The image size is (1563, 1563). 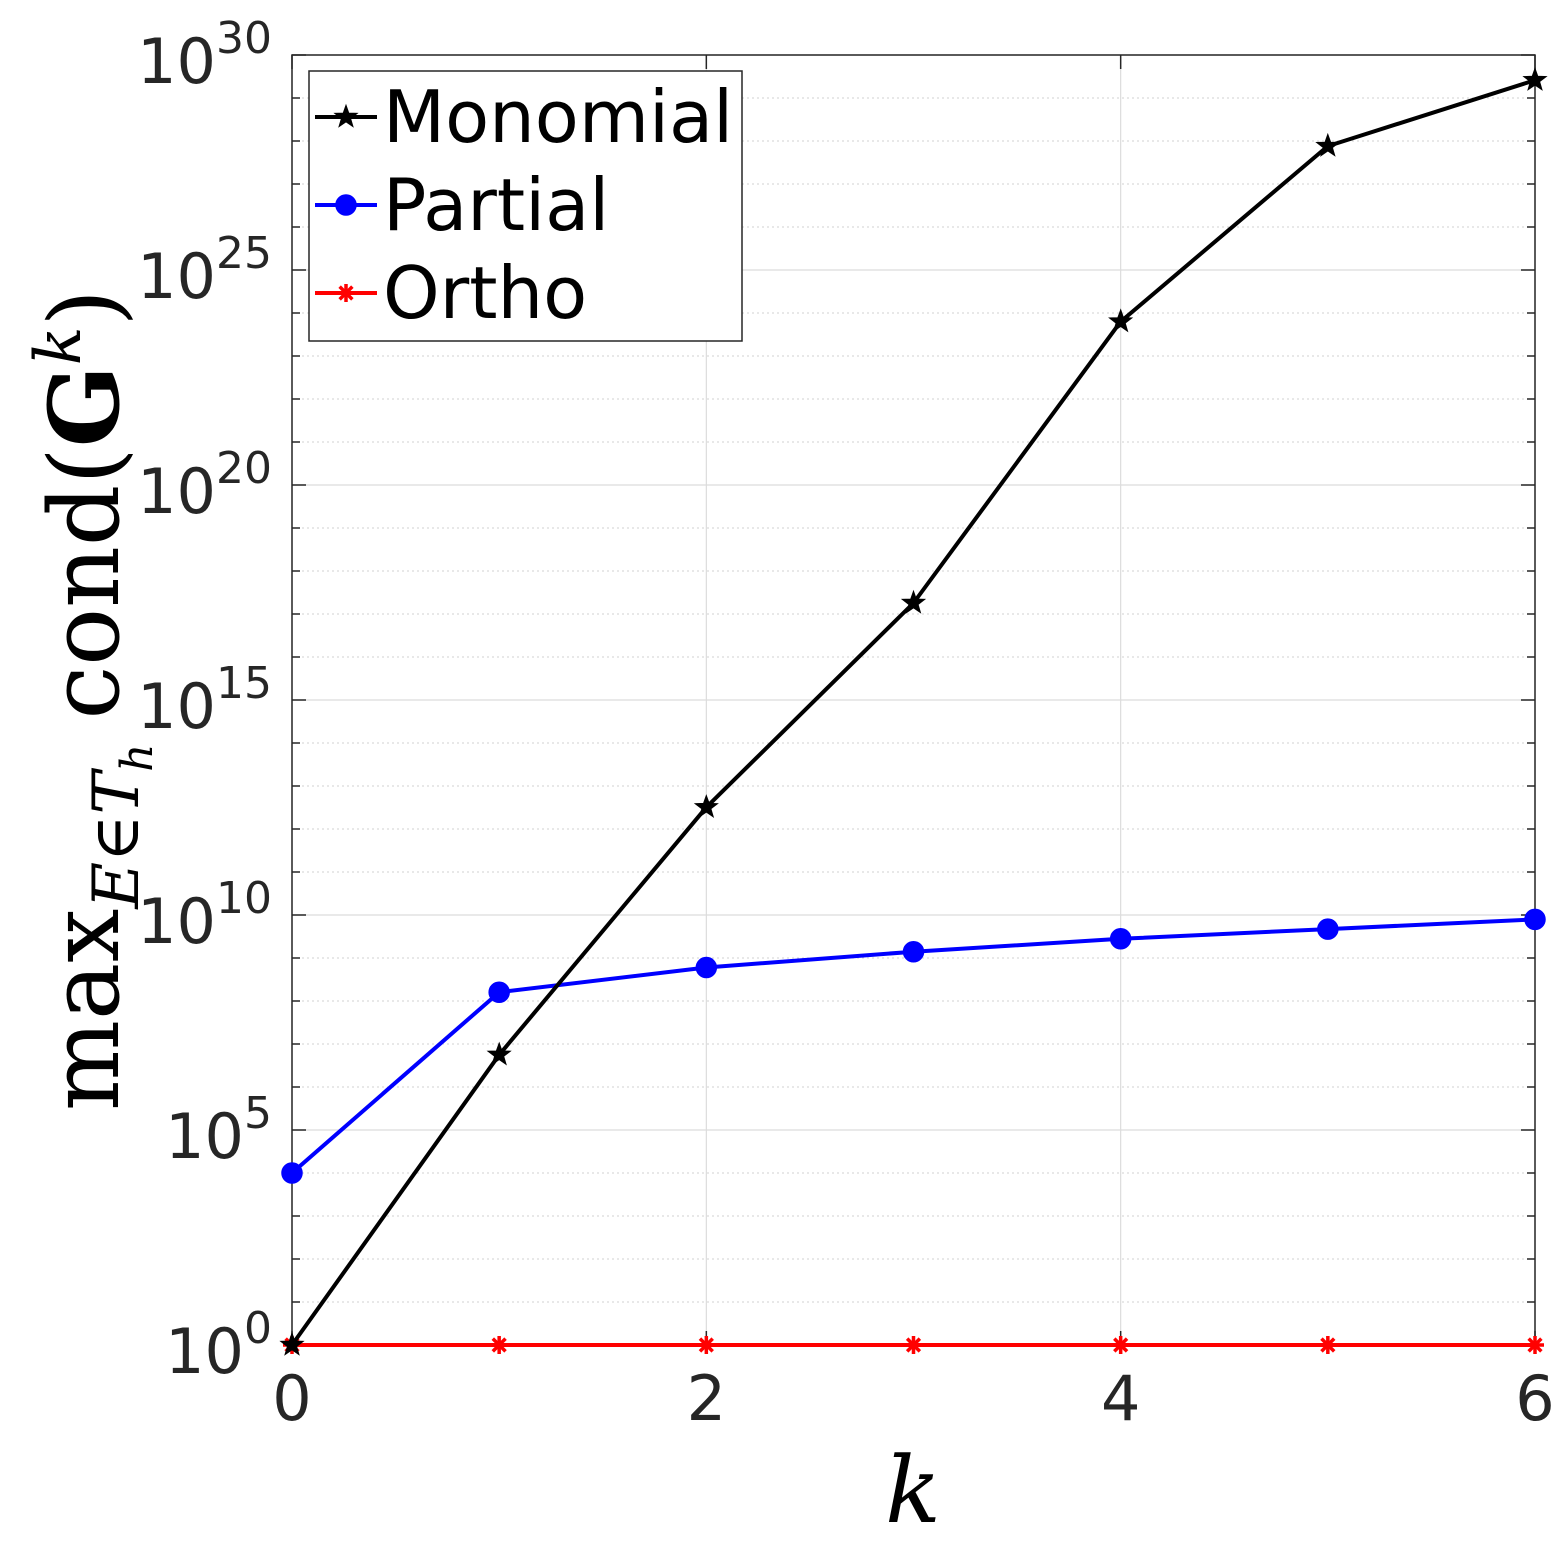 What do you see at coordinates (485, 293) in the screenshot?
I see `legend-label: Ortho` at bounding box center [485, 293].